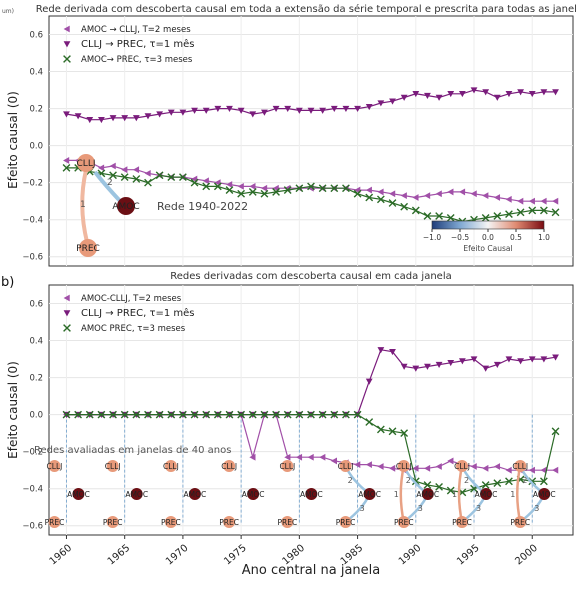  What do you see at coordinates (13, 140) in the screenshot?
I see `panel-a-ylabel: Efeito causal (0)` at bounding box center [13, 140].